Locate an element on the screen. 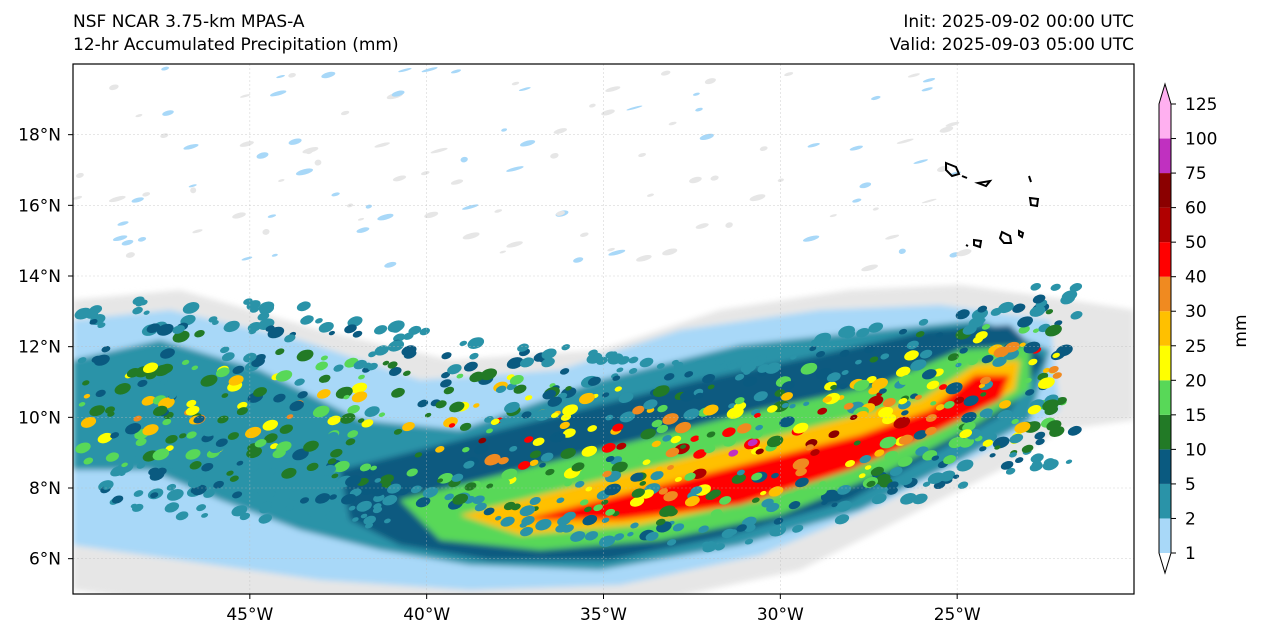 The image size is (1262, 639). lon-tick-label: 40°W is located at coordinates (426, 615).